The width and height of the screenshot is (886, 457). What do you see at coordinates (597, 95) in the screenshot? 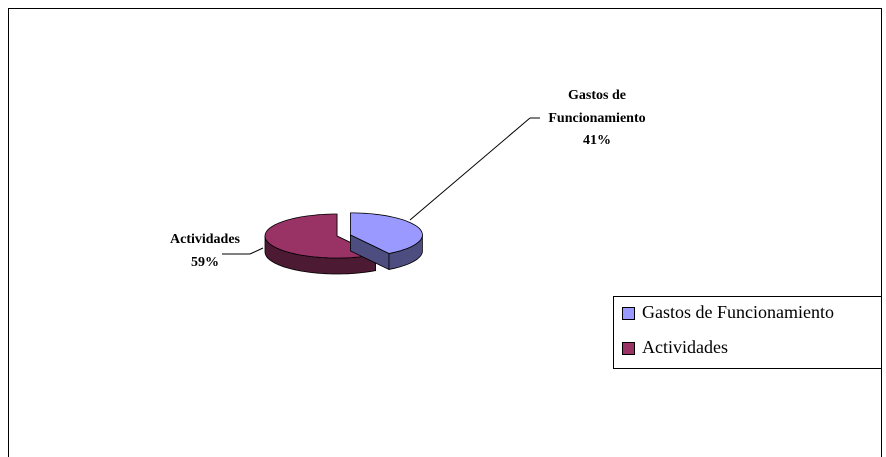
I see `label-line: Gastos de` at bounding box center [597, 95].